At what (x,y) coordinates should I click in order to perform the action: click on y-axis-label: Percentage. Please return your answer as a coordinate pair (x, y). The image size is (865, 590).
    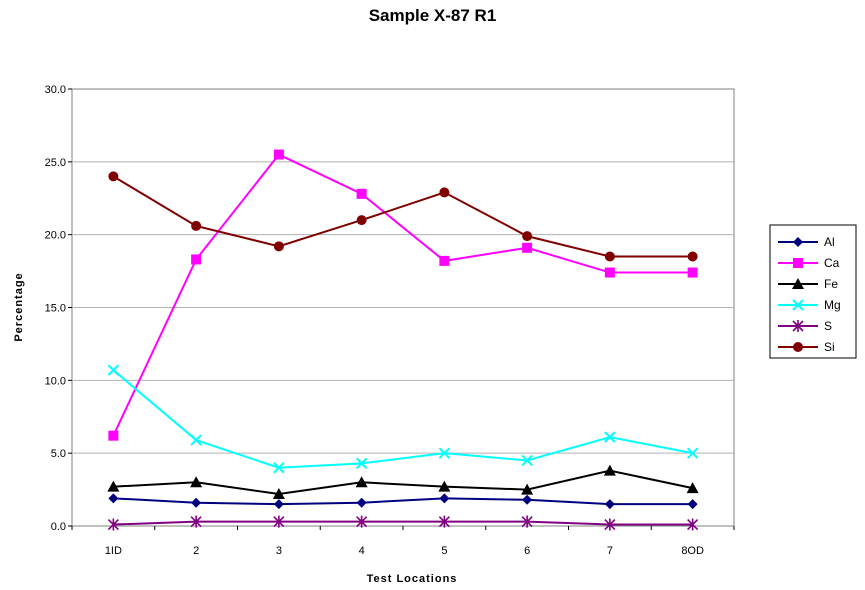
    Looking at the image, I should click on (19, 306).